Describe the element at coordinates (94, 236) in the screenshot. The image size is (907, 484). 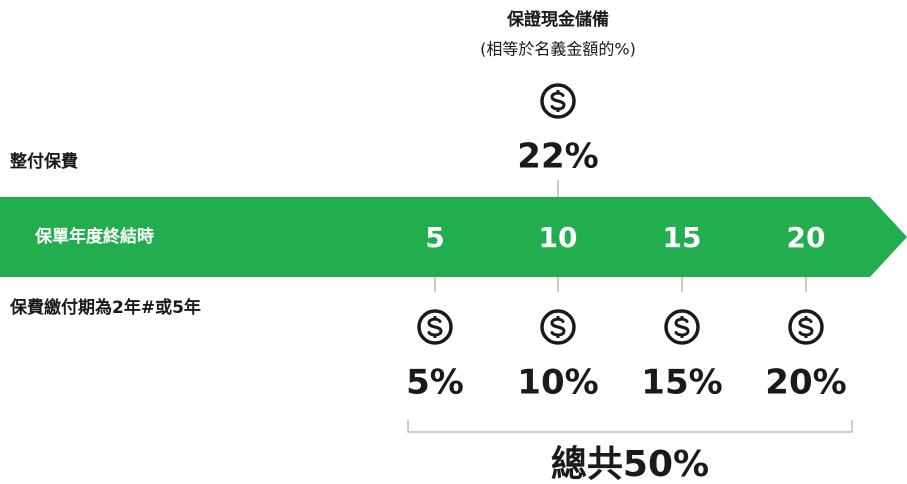
I see `timeline-label: 保單年度終結時` at that location.